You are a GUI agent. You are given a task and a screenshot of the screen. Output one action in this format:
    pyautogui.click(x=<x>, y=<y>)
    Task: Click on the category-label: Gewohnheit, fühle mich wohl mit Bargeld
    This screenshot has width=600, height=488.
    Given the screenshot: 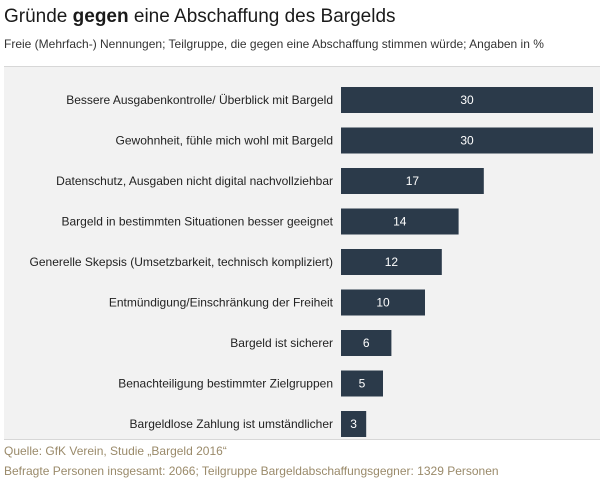 What is the action you would take?
    pyautogui.click(x=224, y=141)
    